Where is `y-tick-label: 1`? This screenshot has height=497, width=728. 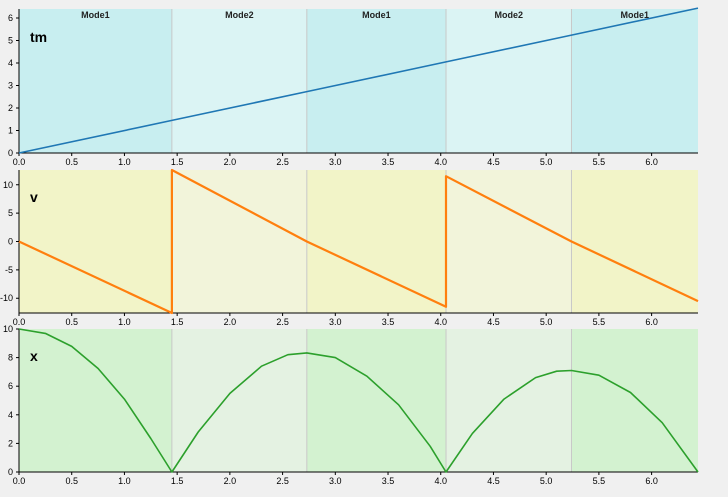 y-tick-label: 1 is located at coordinates (10, 131).